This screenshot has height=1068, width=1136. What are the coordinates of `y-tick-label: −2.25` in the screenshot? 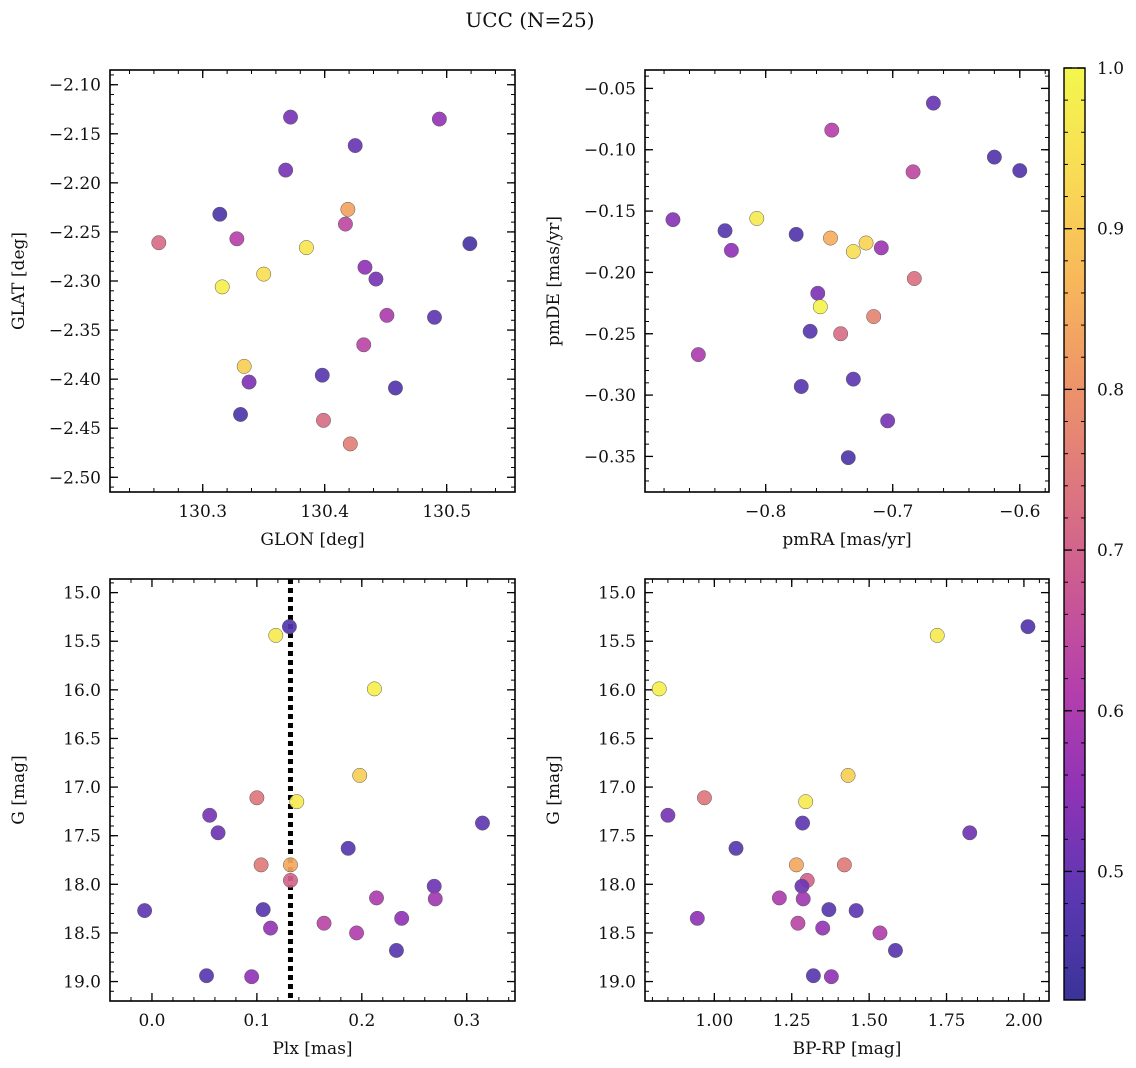 It's located at (75, 233).